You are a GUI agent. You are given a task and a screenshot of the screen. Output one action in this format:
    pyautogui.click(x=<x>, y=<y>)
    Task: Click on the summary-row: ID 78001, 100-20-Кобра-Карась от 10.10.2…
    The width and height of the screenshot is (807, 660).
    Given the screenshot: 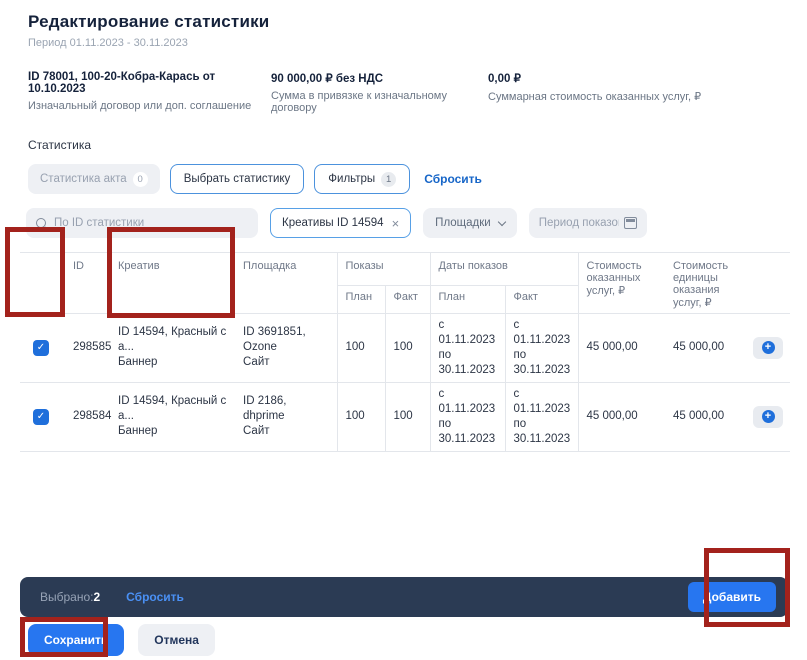 What is the action you would take?
    pyautogui.click(x=409, y=92)
    